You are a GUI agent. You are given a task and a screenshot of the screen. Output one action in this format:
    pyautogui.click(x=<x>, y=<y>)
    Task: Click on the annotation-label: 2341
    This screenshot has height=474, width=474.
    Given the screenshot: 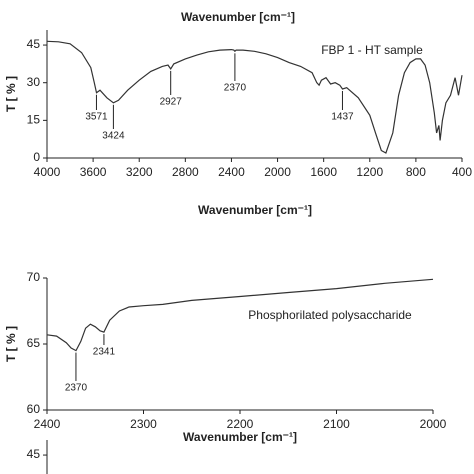 What is the action you would take?
    pyautogui.click(x=104, y=352)
    